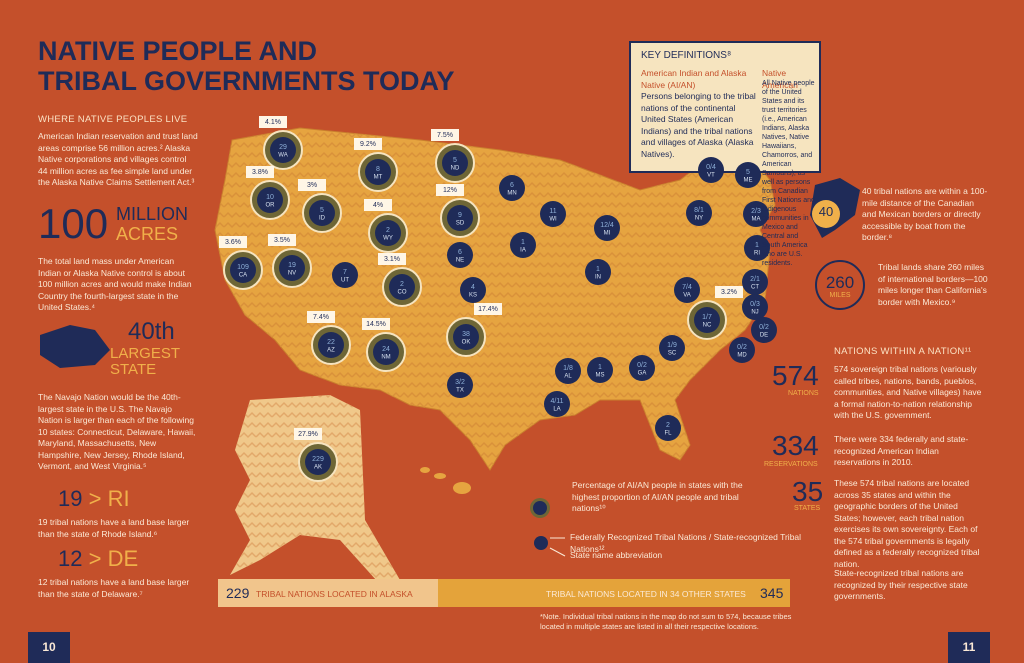 Image resolution: width=1024 pixels, height=663 pixels. Describe the element at coordinates (331, 351) in the screenshot. I see `state-abbr: AZ` at that location.